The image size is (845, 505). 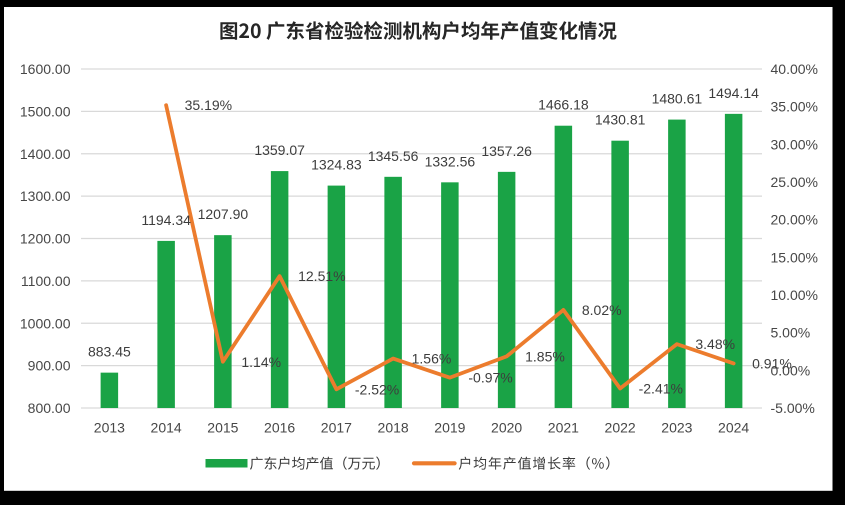 I want to click on svg-text: 800.00, so click(x=49, y=408).